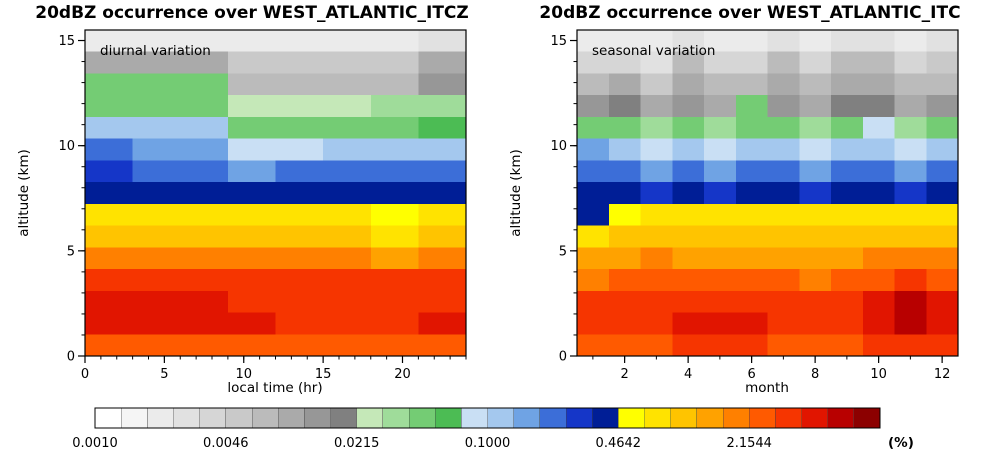  What do you see at coordinates (487, 418) in the screenshot?
I see `colorbar-segments` at bounding box center [487, 418].